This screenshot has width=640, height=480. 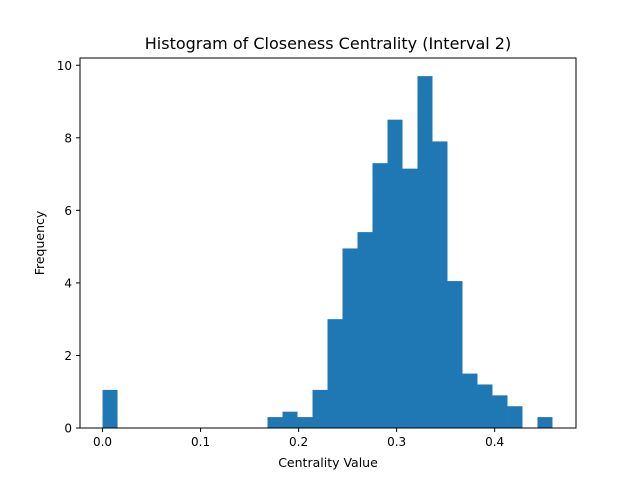 I want to click on y-tick-label: 0, so click(x=68, y=429).